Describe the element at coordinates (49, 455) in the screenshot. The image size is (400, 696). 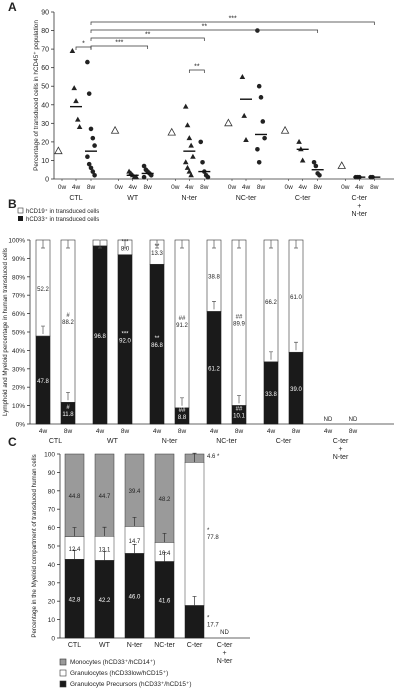
I see `panel-c-y-tick-label: 100` at that location.